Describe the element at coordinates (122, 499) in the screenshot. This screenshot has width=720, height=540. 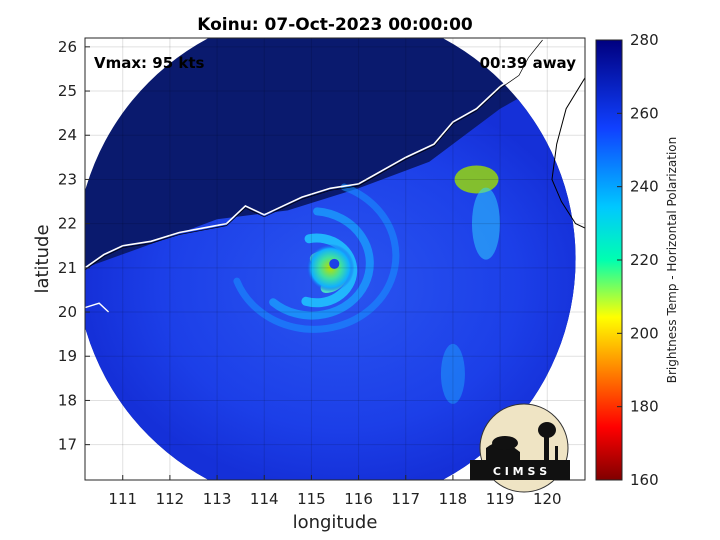
I see `x-tick-label: 111` at that location.